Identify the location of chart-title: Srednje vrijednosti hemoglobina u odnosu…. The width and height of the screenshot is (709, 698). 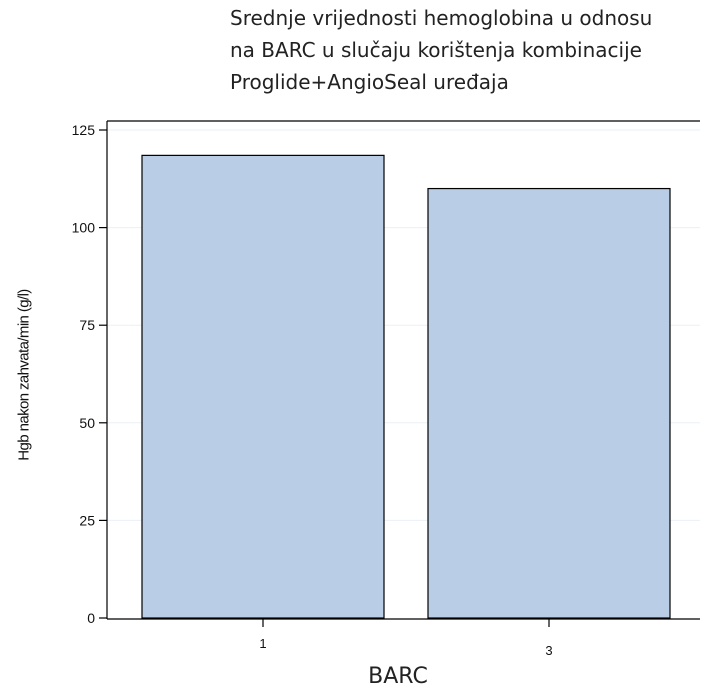
(465, 50).